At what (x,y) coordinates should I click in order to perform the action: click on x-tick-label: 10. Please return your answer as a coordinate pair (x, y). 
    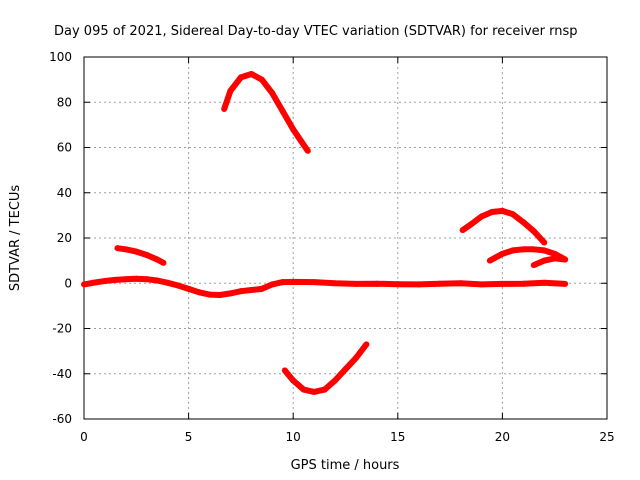
    Looking at the image, I should click on (293, 437).